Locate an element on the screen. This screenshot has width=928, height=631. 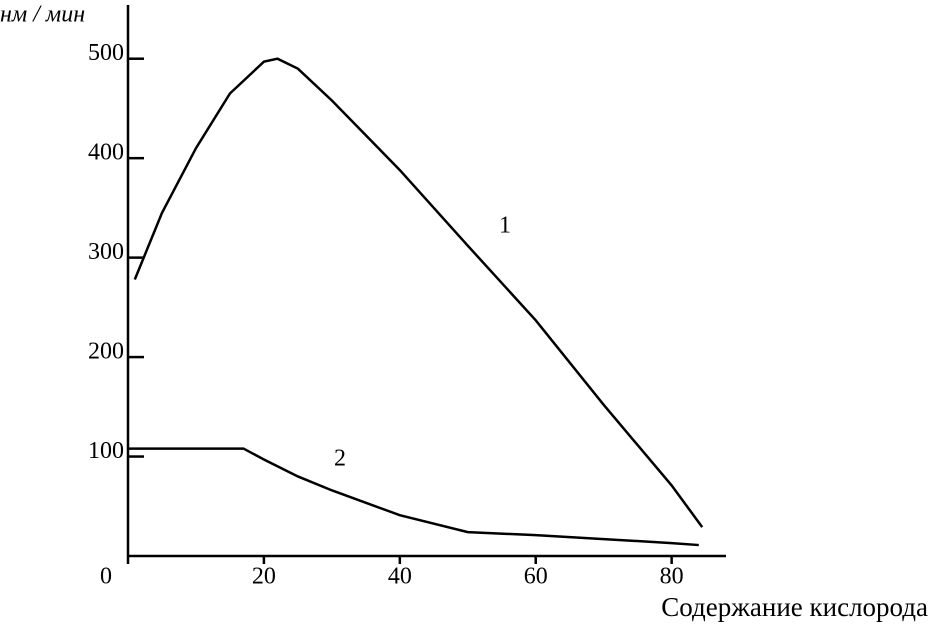
series-label: 1 is located at coordinates (505, 226).